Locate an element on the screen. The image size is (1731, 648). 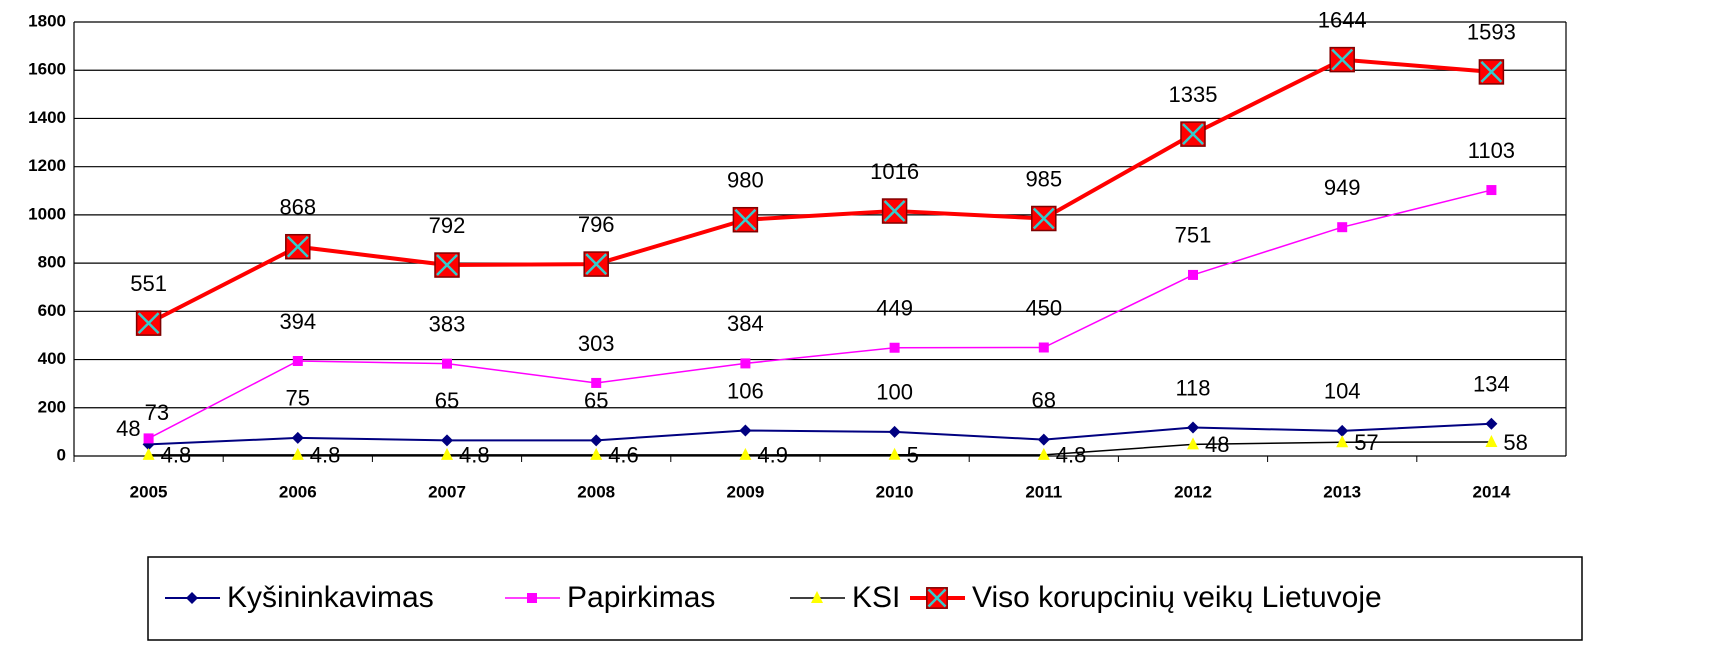
data-label: 1593 is located at coordinates (1491, 32).